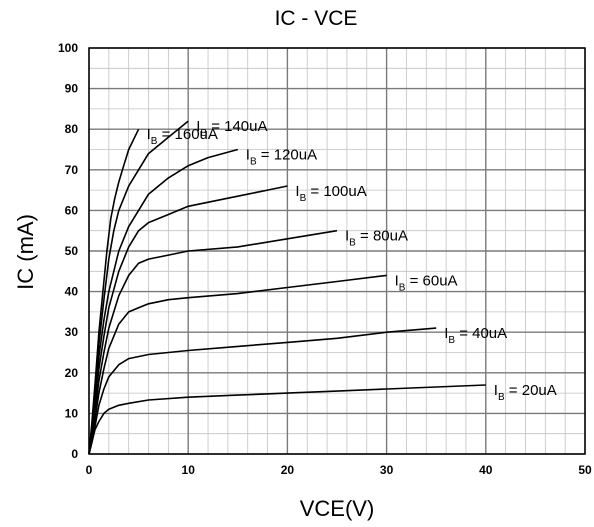  What do you see at coordinates (89, 470) in the screenshot?
I see `x-tick-label: 0` at bounding box center [89, 470].